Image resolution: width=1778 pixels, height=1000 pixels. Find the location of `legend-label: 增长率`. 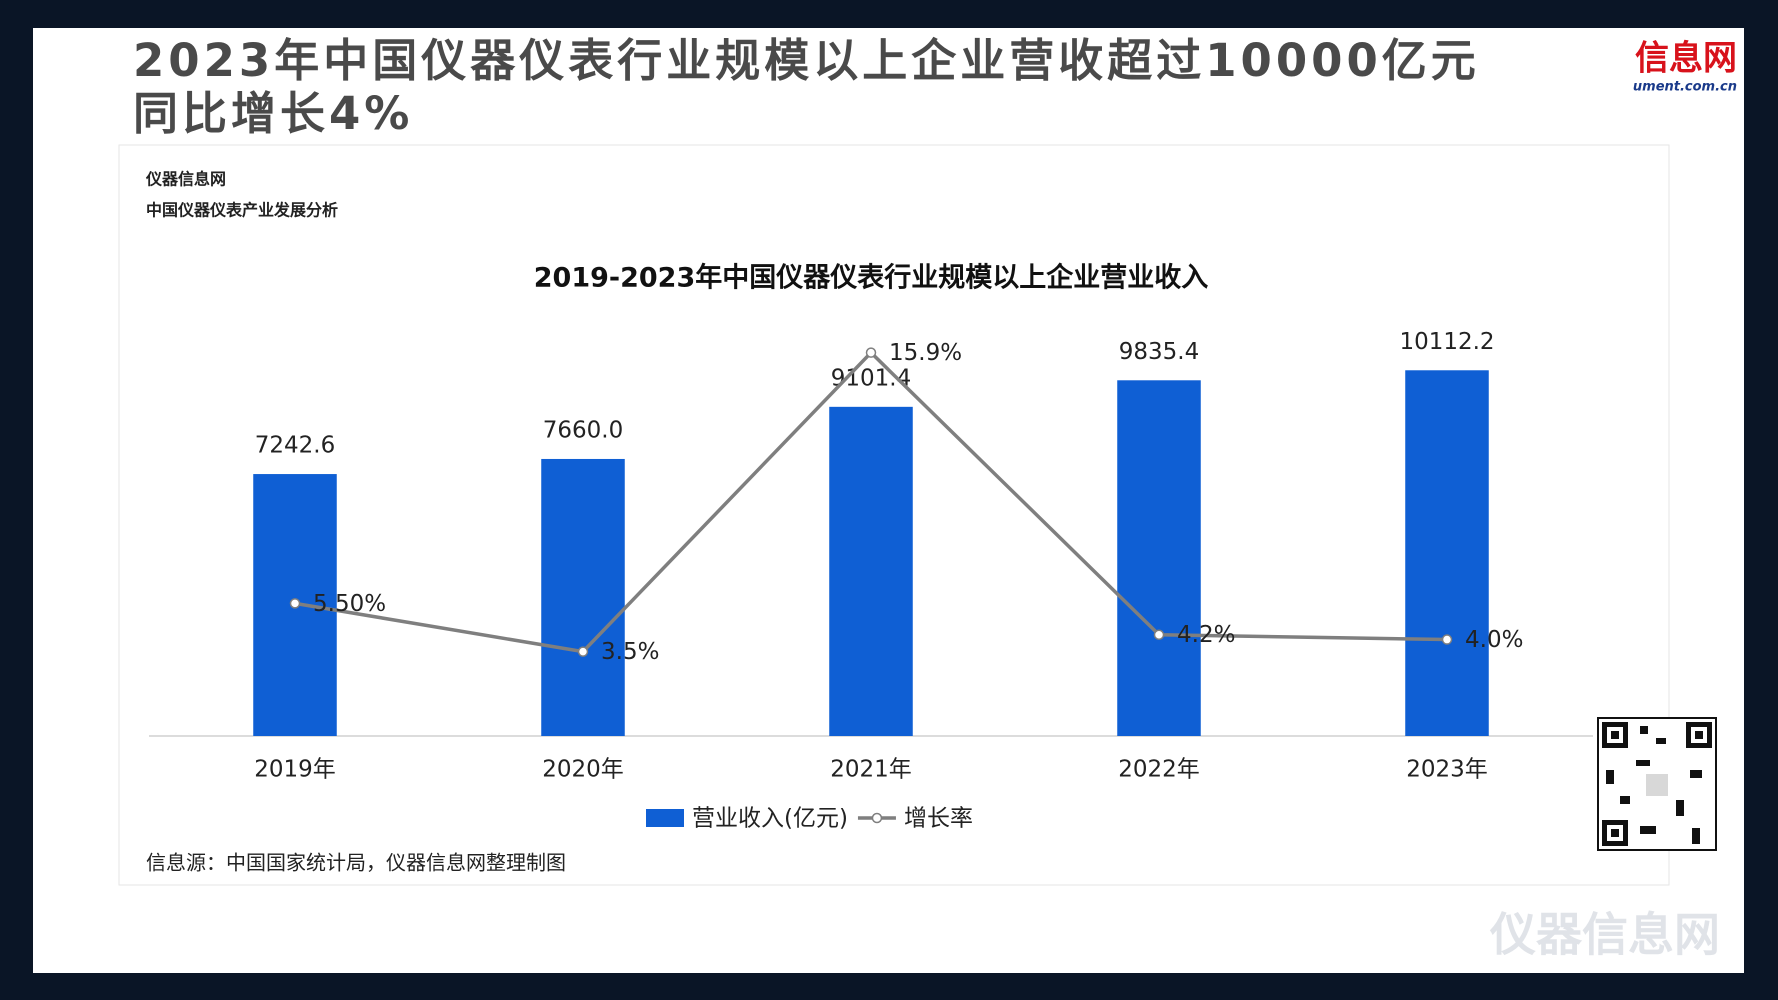

legend-label: 增长率 is located at coordinates (938, 819).